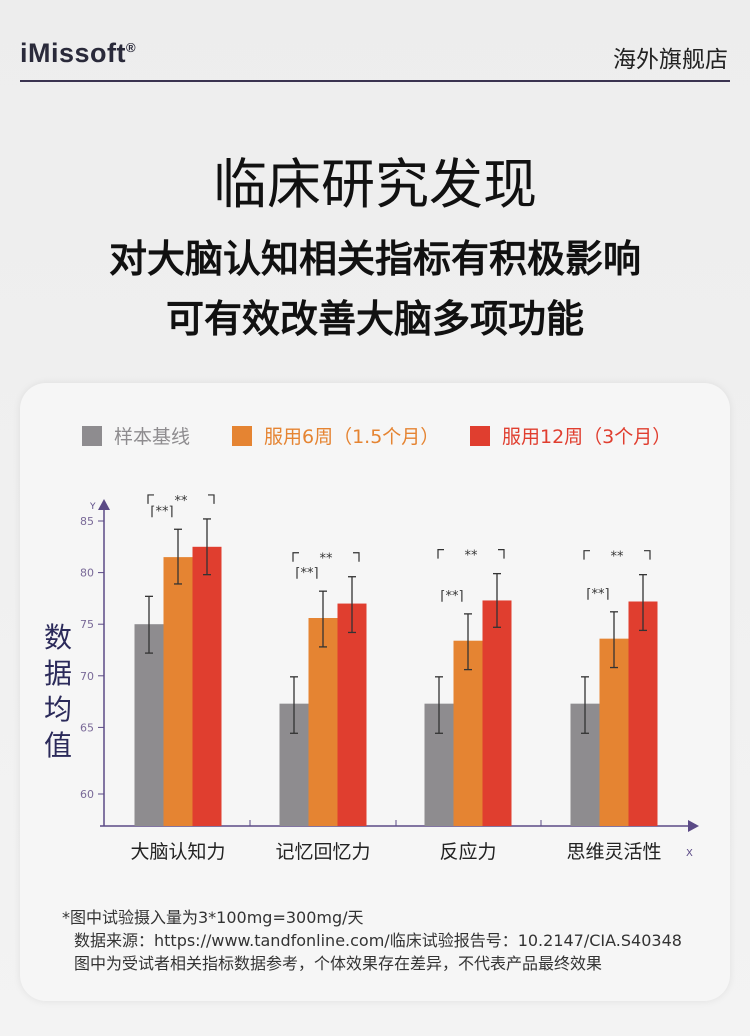 The image size is (750, 1036). I want to click on legend-label: 样本基线, so click(152, 437).